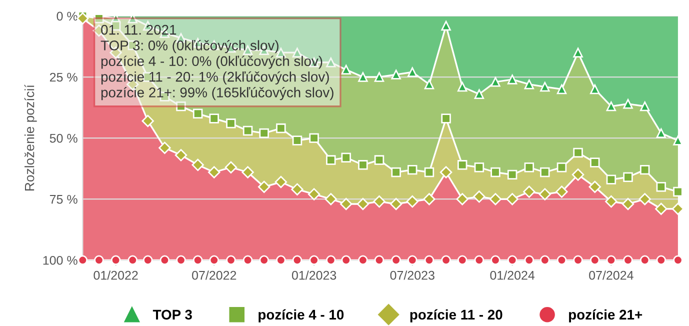 The image size is (689, 326). Describe the element at coordinates (215, 77) in the screenshot. I see `annotation: pozície 11 - 20: 1% (2kľúčových slov)` at that location.